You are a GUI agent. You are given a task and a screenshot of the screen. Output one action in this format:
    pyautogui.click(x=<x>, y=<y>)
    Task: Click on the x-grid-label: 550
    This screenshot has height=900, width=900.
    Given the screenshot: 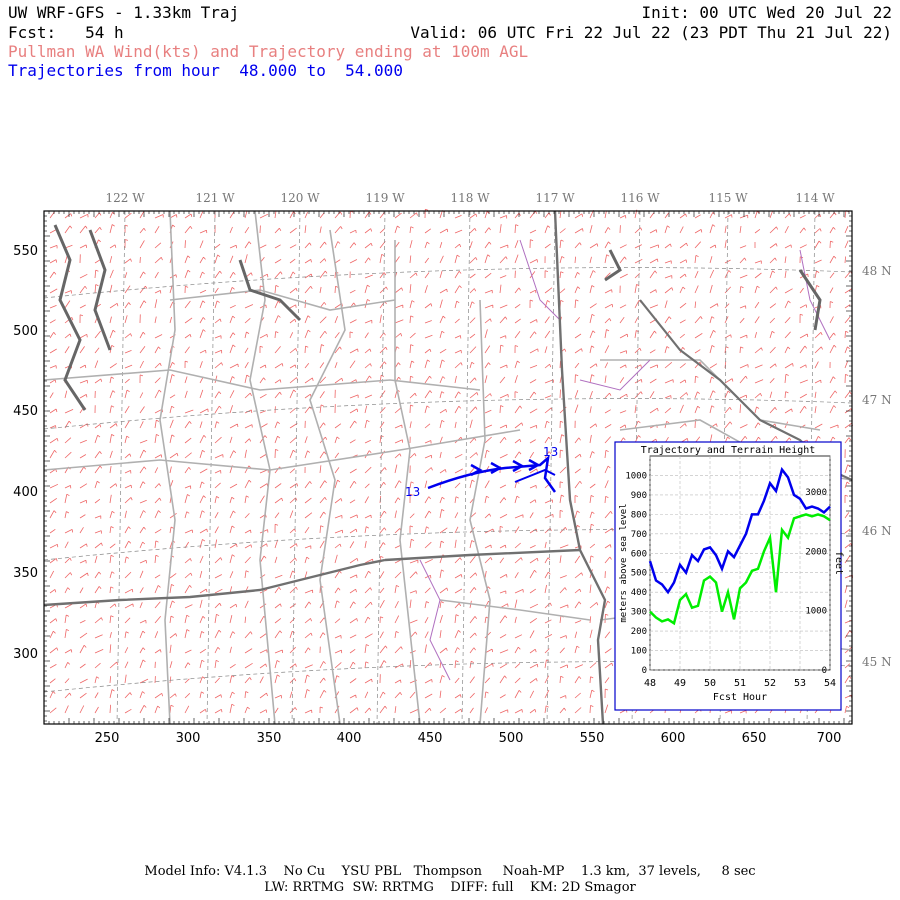 What is the action you would take?
    pyautogui.click(x=592, y=738)
    